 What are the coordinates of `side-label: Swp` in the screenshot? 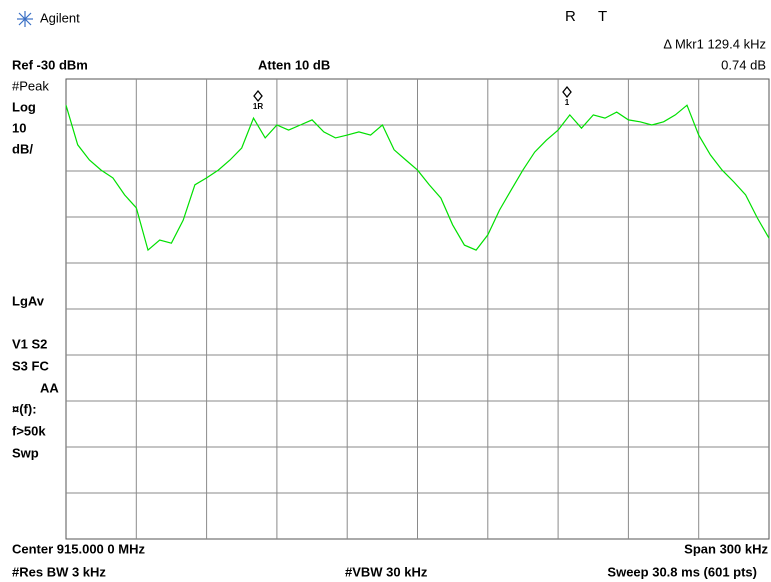 It's located at (25, 452).